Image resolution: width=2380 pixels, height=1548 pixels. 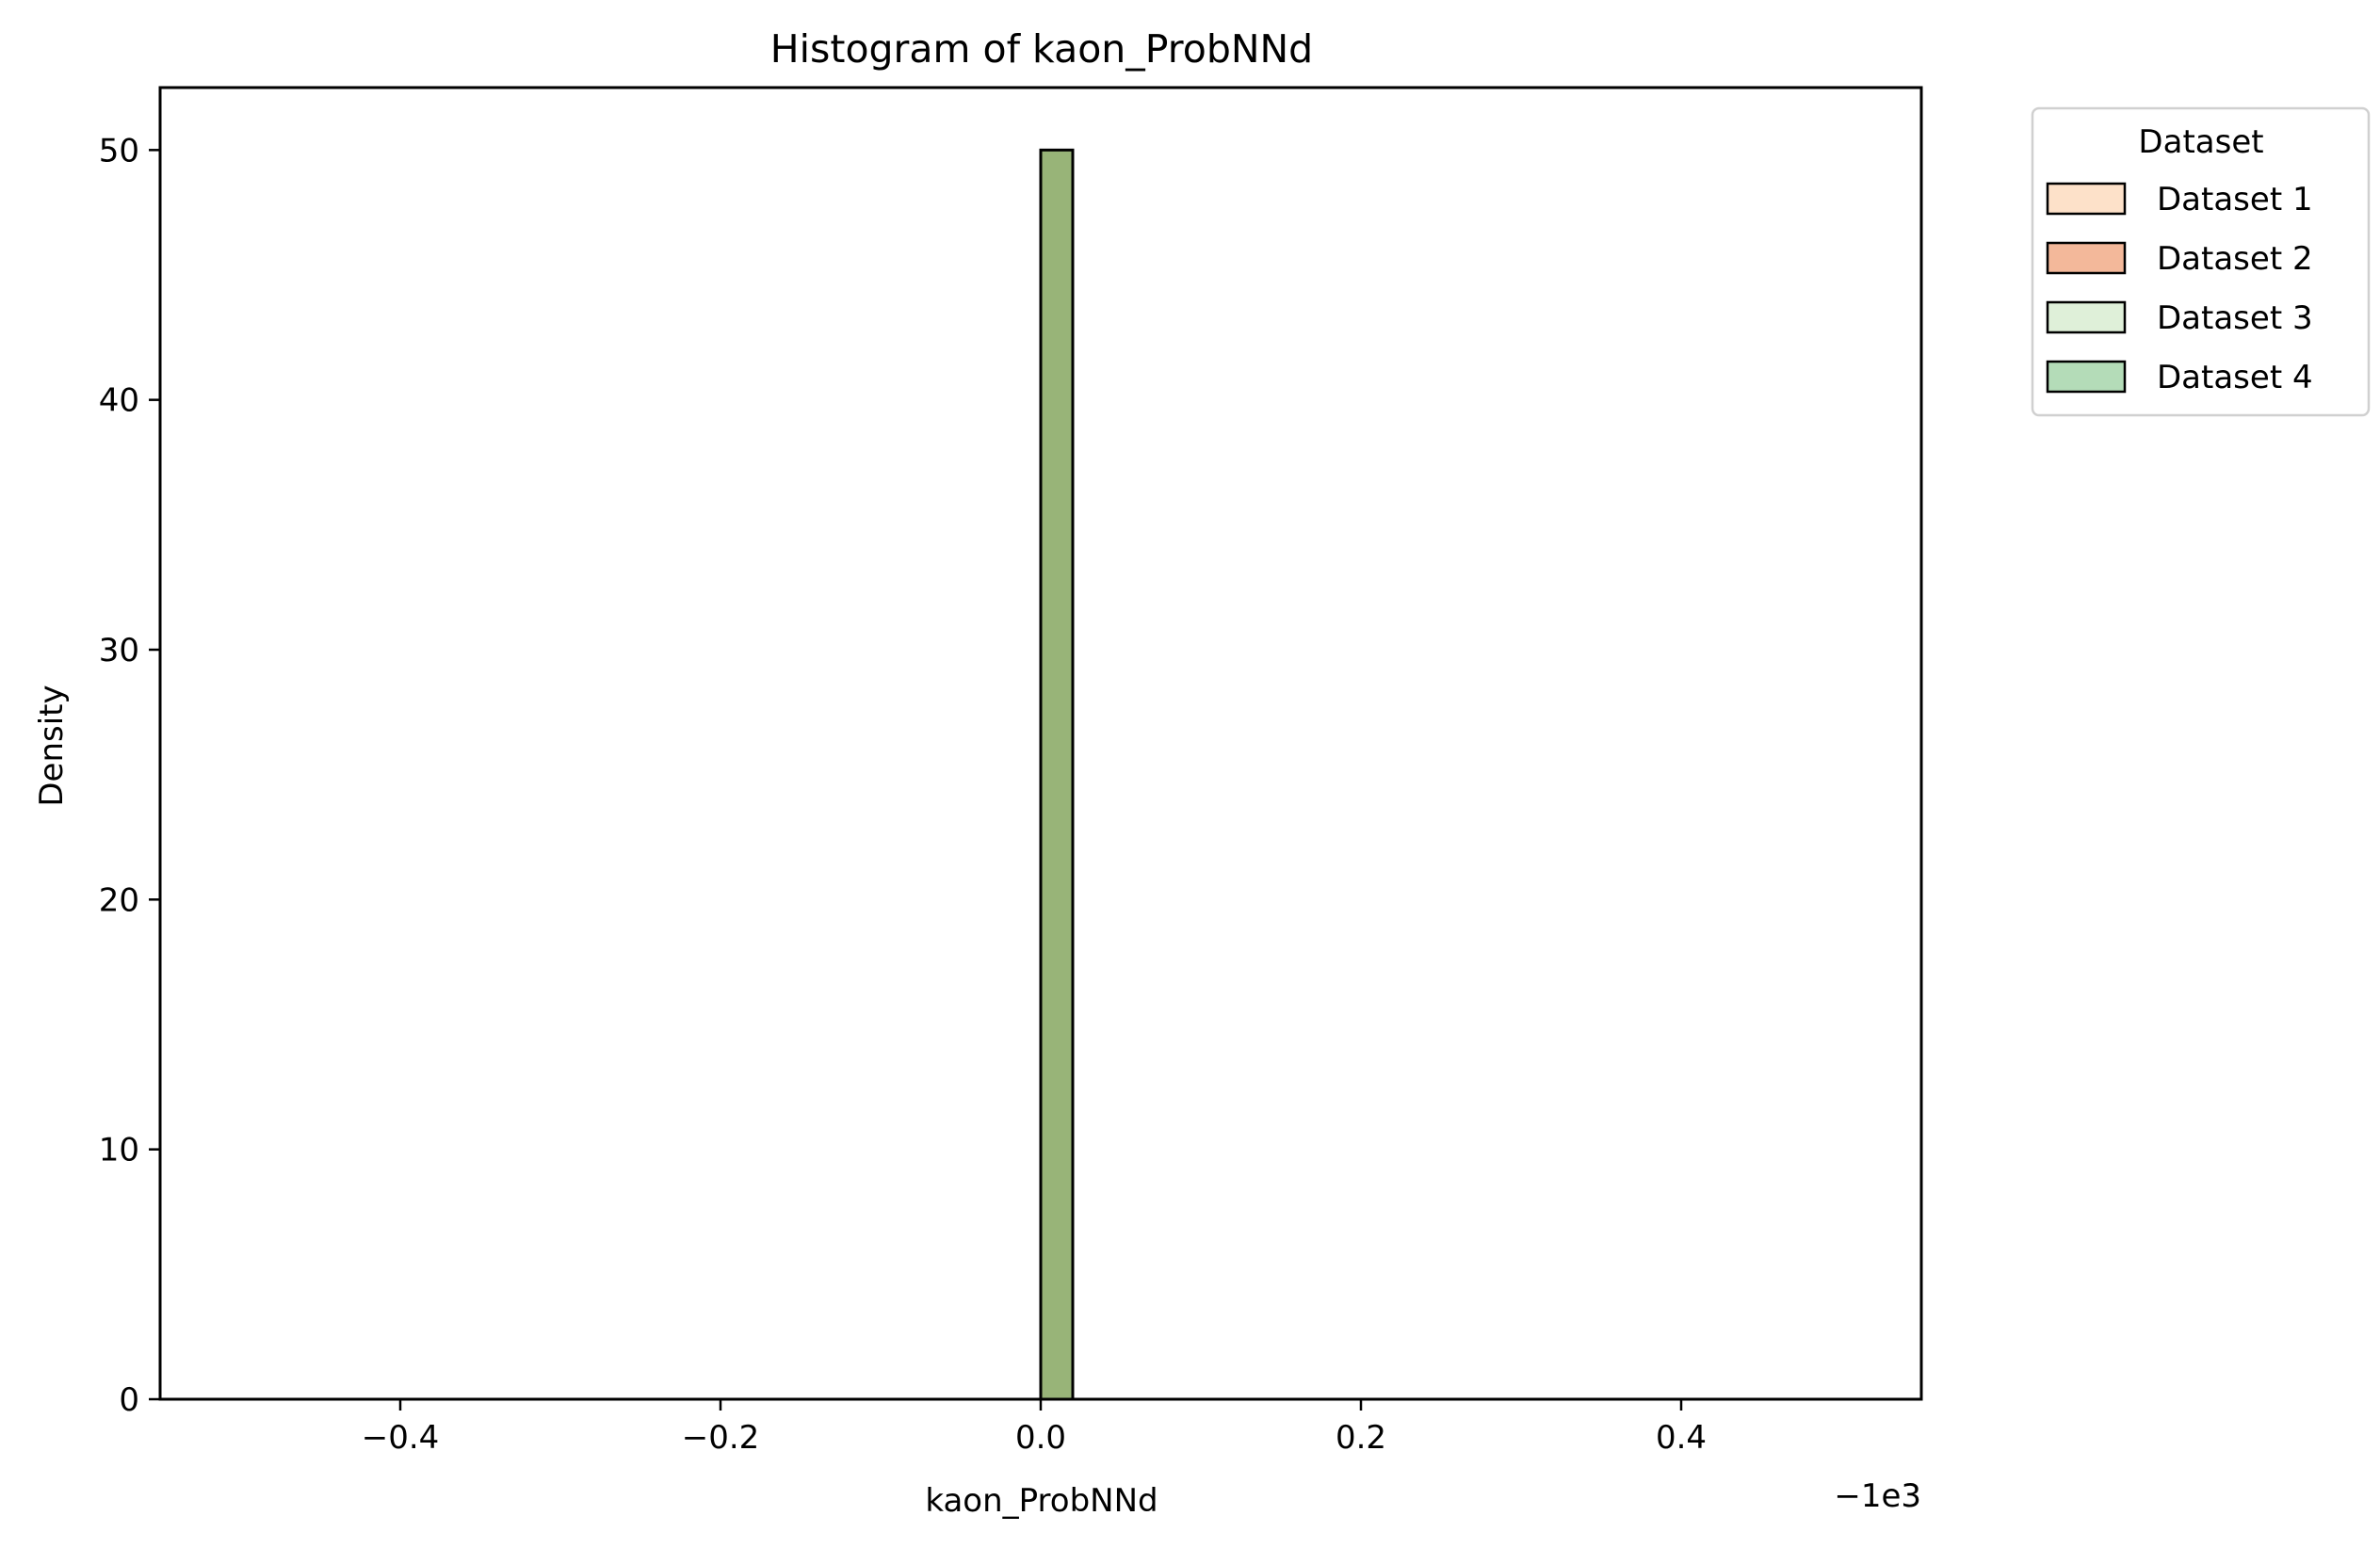 I want to click on x-tick-label: 0.0, so click(x=1040, y=1438).